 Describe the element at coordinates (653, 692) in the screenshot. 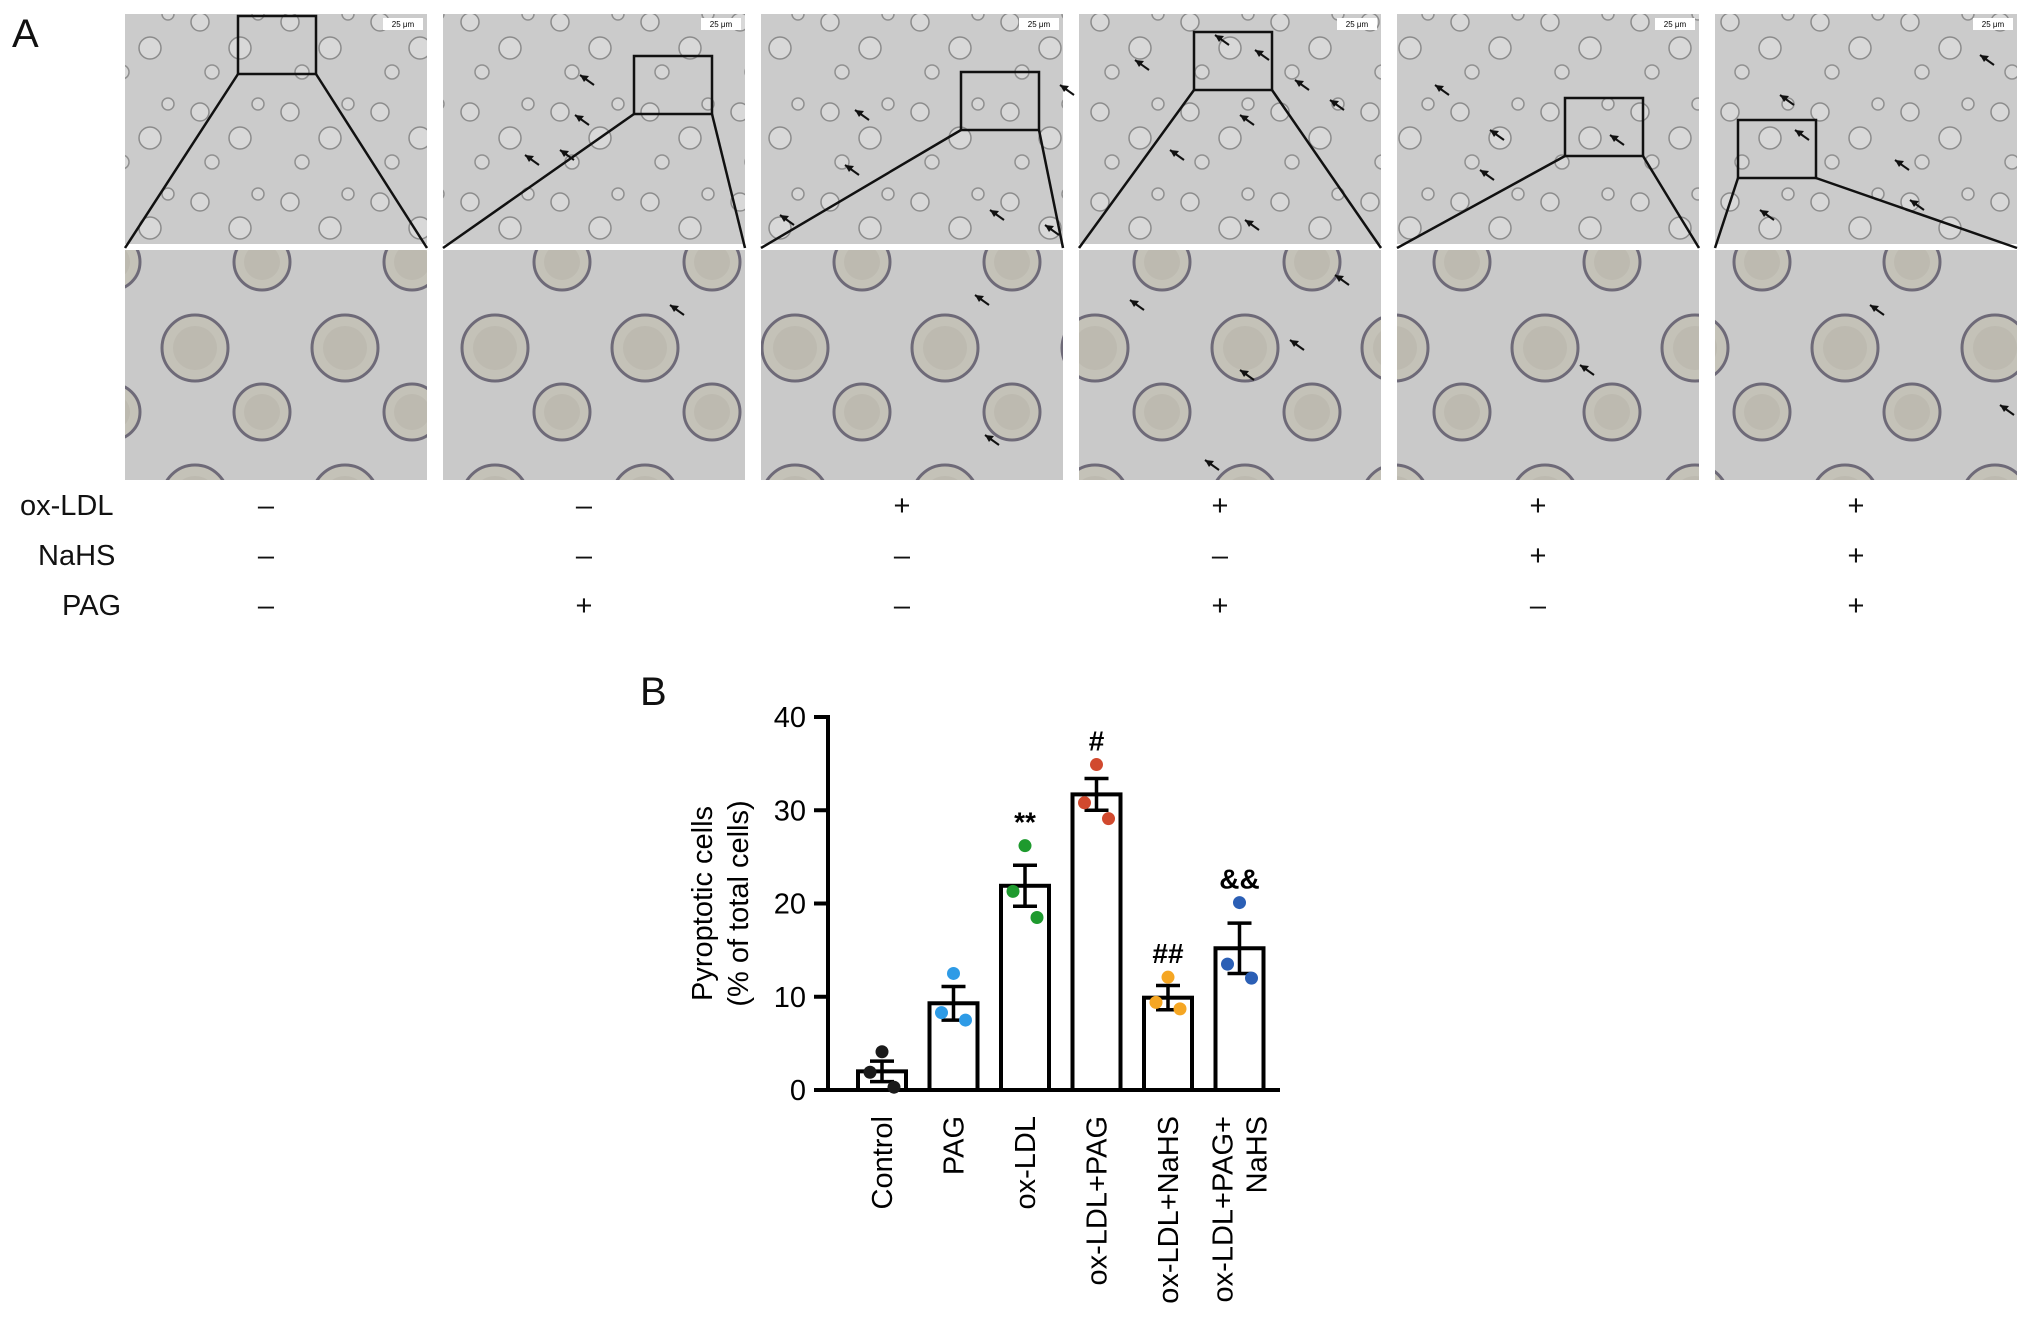

I see `panel-b-label: B` at that location.